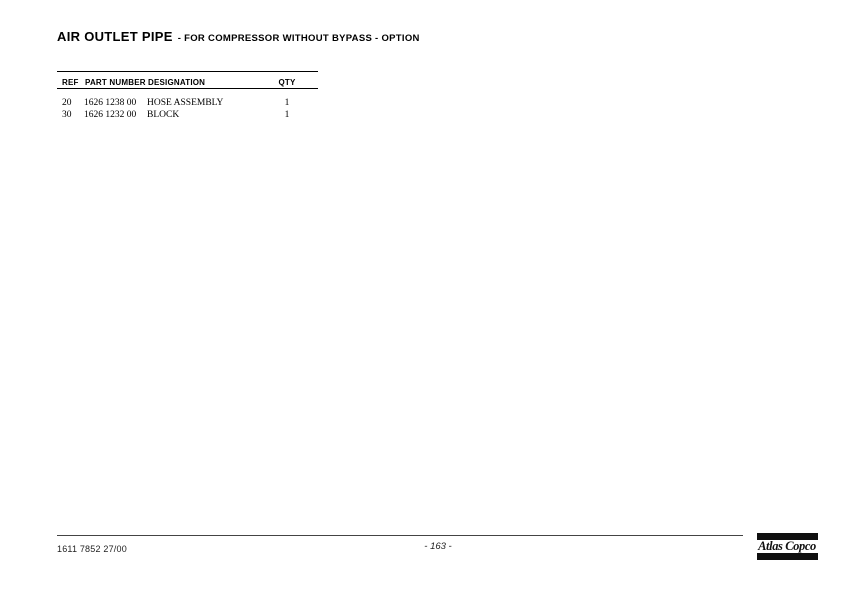 This screenshot has width=842, height=595. Describe the element at coordinates (400, 535) in the screenshot. I see `footer-rule` at that location.